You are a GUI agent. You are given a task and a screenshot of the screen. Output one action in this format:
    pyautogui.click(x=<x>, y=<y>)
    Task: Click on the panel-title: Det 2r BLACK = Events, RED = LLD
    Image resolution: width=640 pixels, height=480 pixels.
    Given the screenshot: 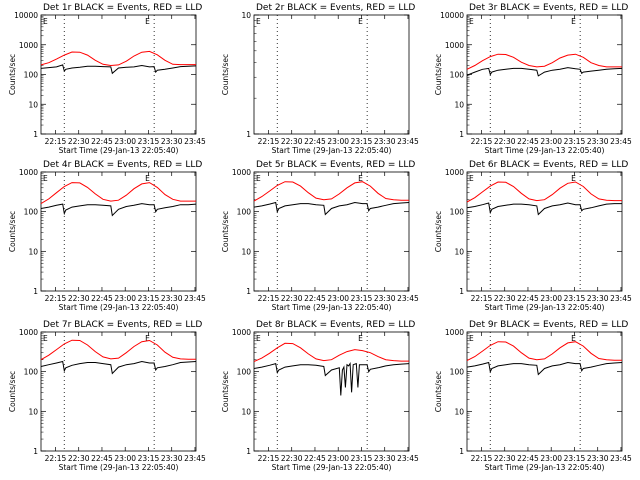 What is the action you would take?
    pyautogui.click(x=335, y=8)
    